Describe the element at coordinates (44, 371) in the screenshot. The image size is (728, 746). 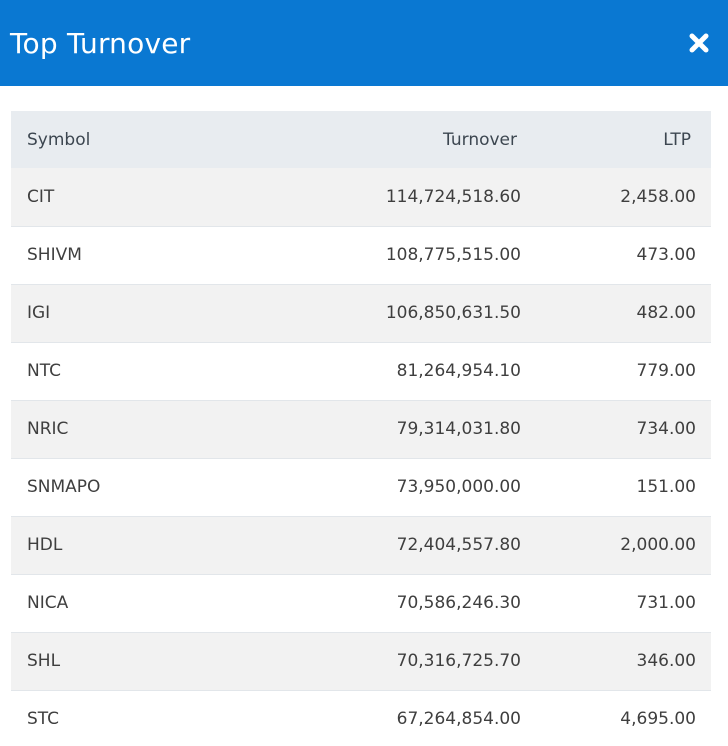
I see `cell-symbol: NTC` at that location.